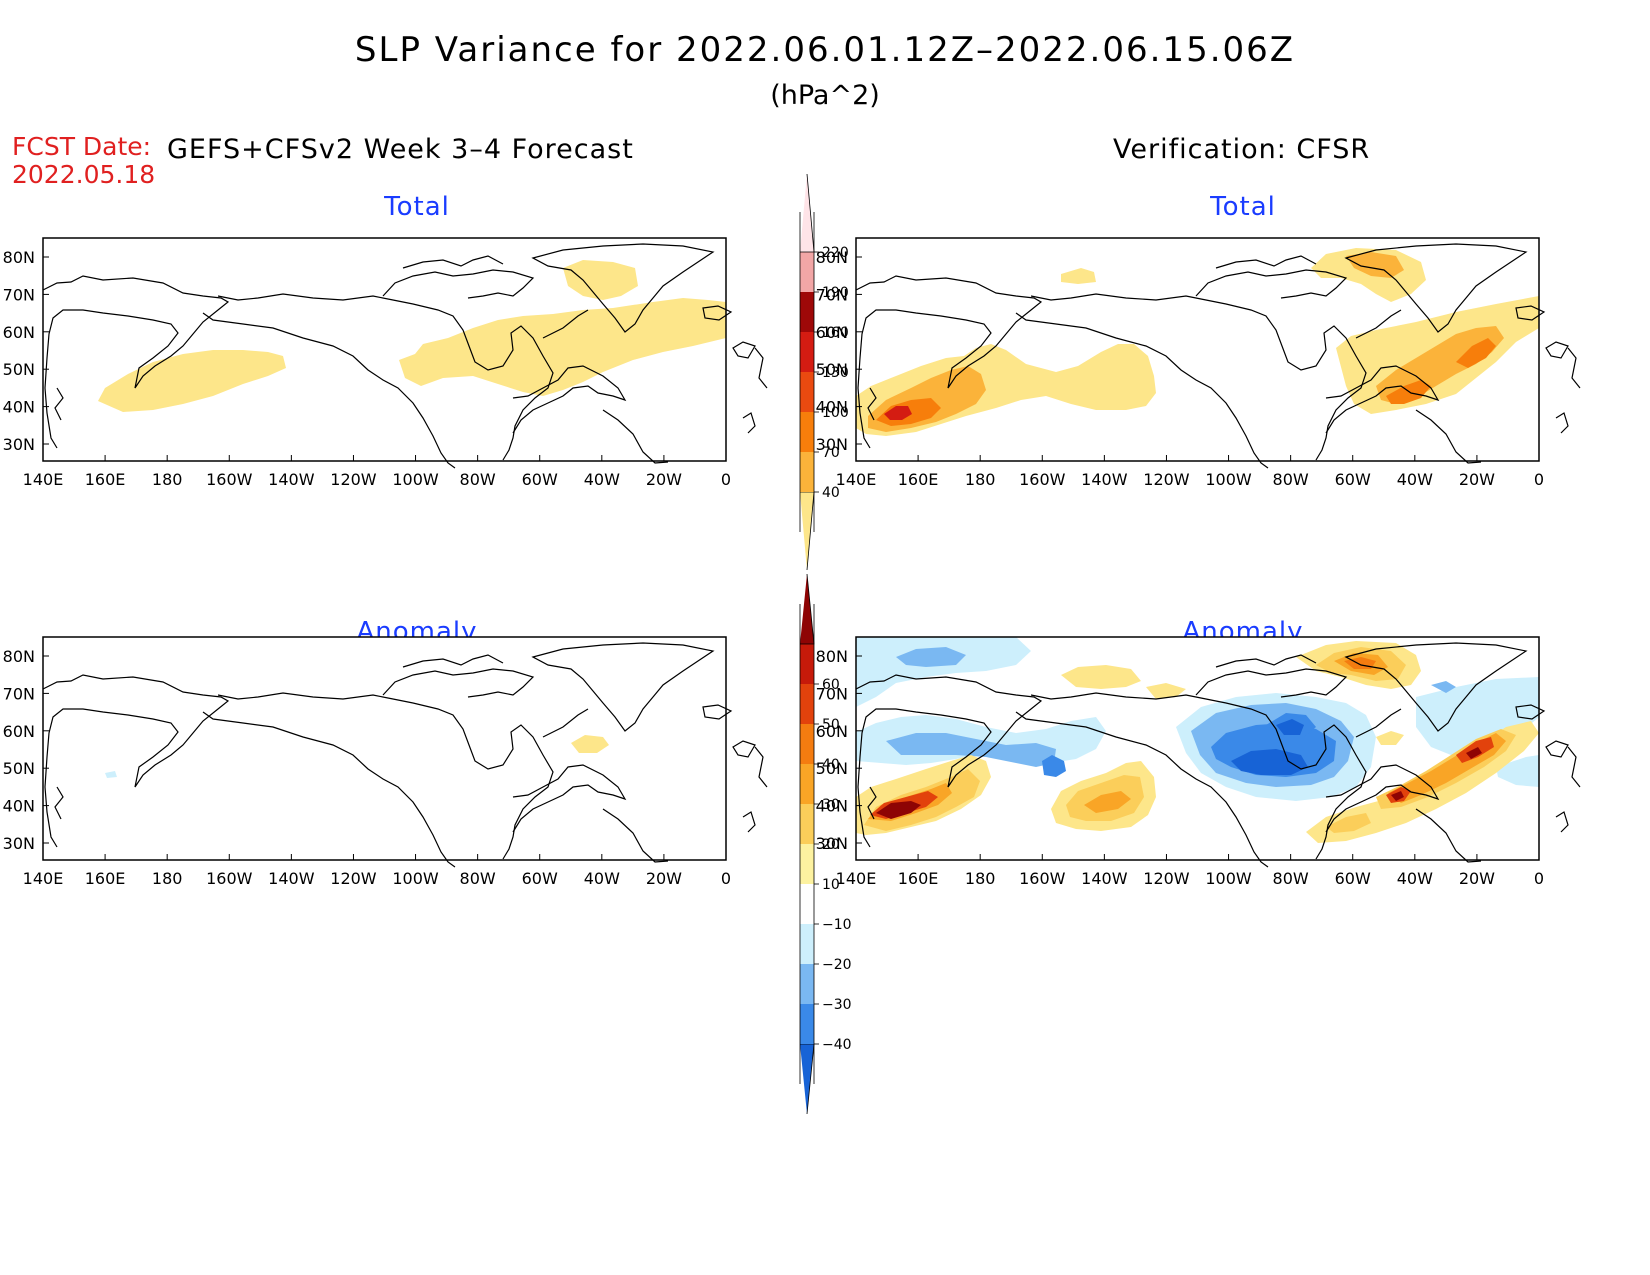 Image resolution: width=1650 pixels, height=1275 pixels. I want to click on colorbar-label: 160, so click(835, 333).